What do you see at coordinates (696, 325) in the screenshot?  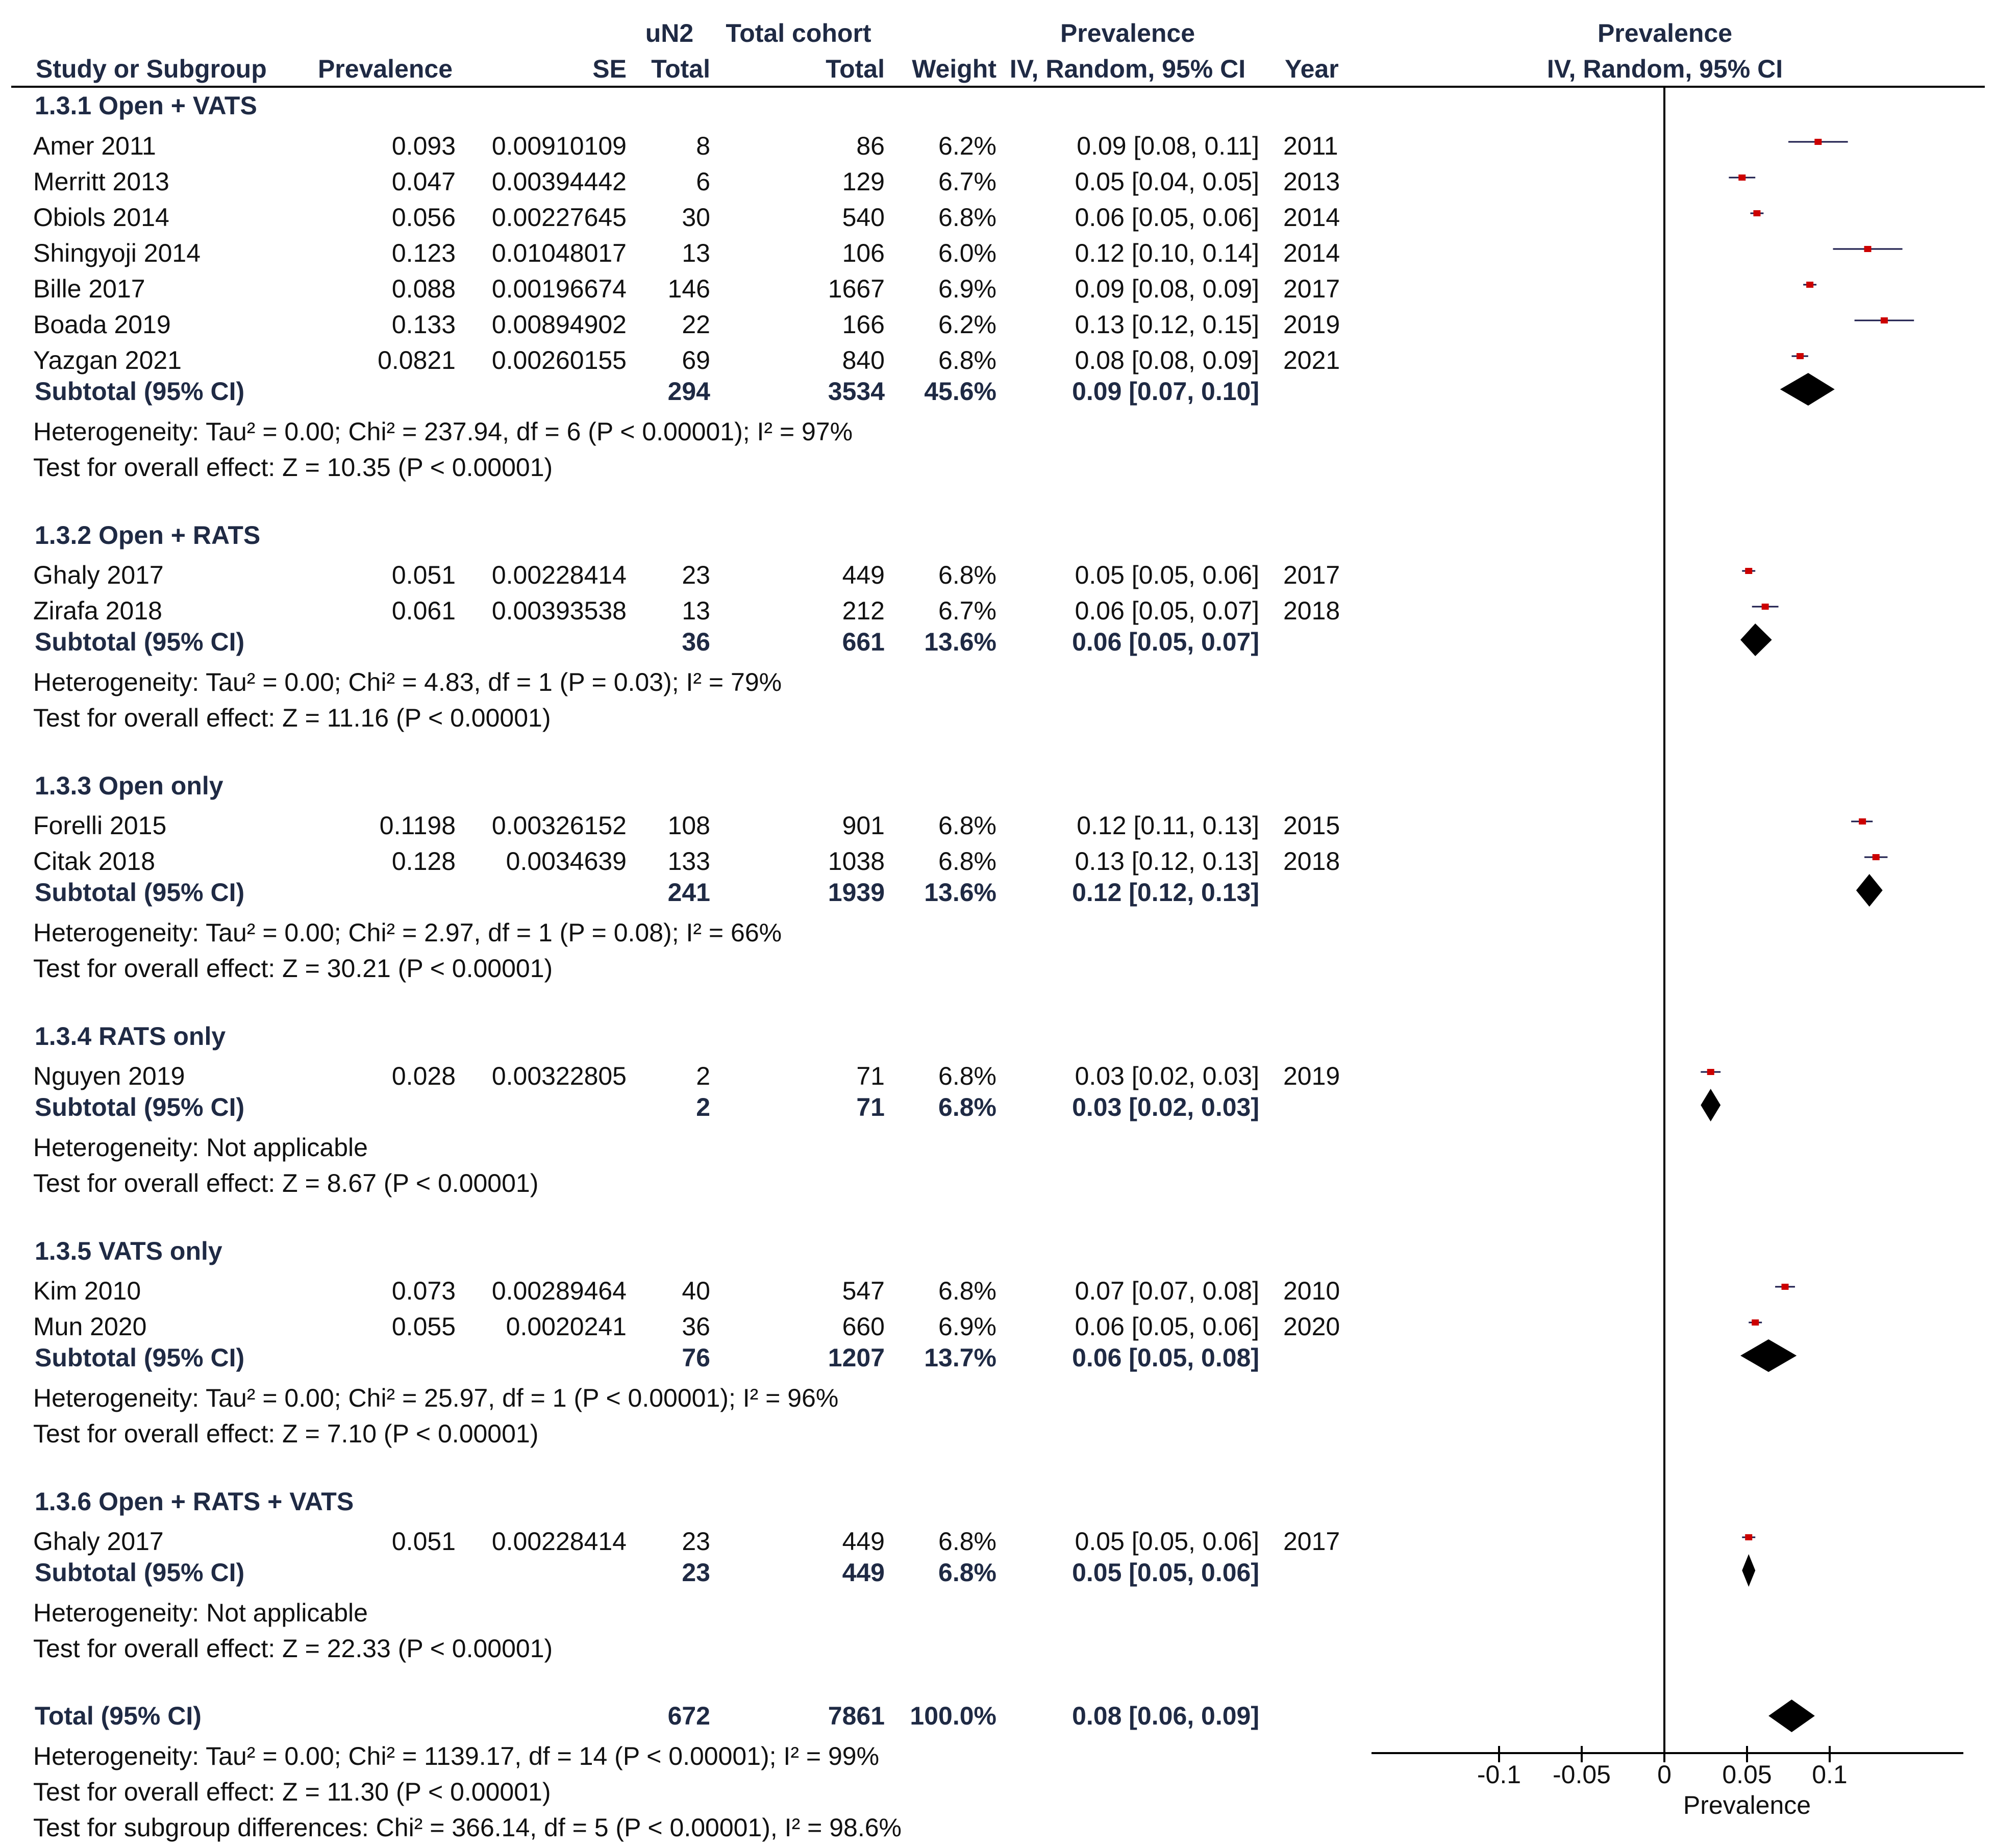 I see `study-un2-total: 22` at bounding box center [696, 325].